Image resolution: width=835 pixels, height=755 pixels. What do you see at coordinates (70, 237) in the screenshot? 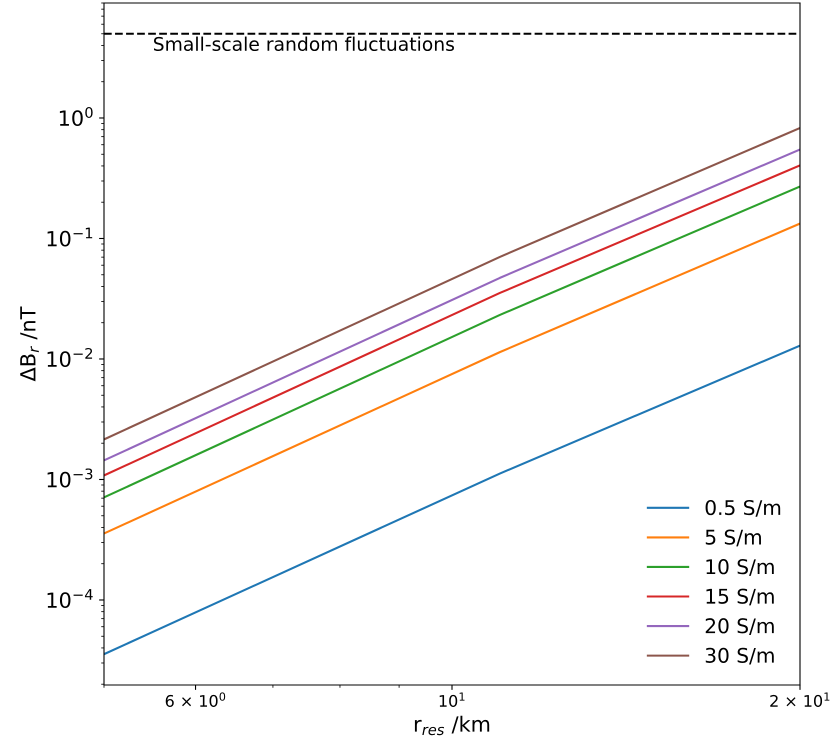
I see `y-tick-label: 10$^{−1}$` at bounding box center [70, 237].